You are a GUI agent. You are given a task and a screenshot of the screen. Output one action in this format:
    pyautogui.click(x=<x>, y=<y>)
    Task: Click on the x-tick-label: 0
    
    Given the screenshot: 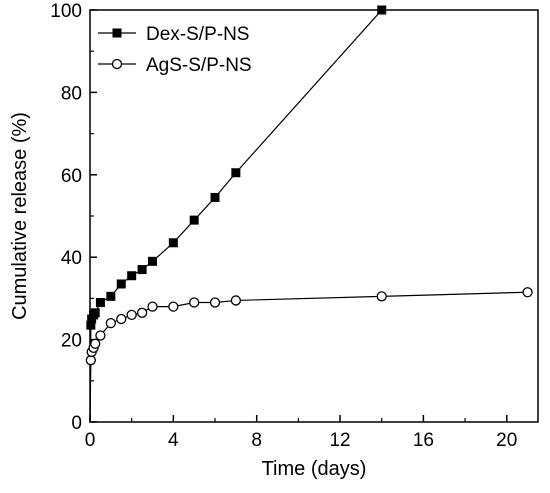 What is the action you would take?
    pyautogui.click(x=90, y=440)
    